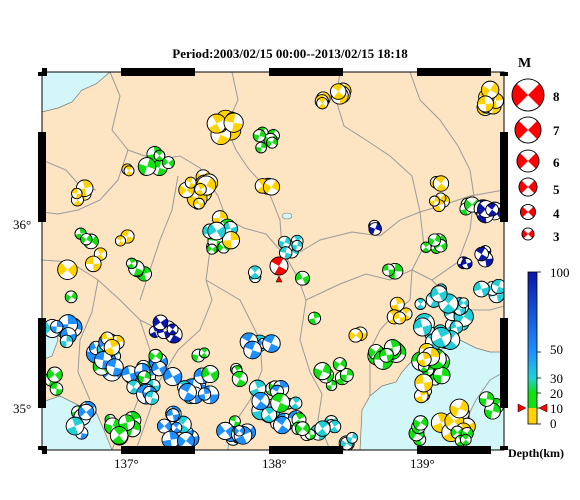  I want to click on lake-suwa, so click(287, 216).